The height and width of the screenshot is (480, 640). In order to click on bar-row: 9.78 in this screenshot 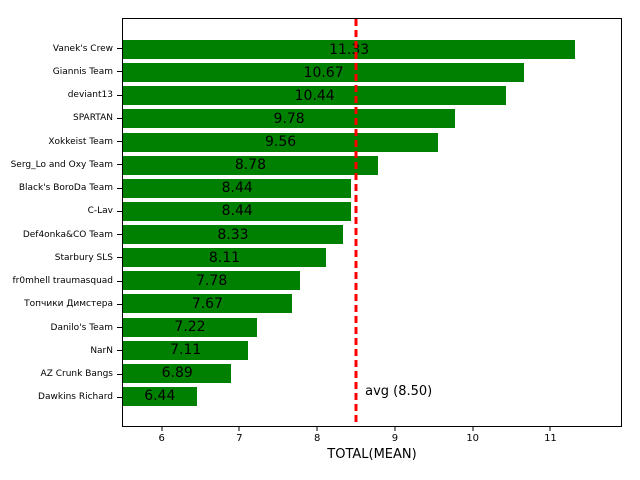, I will do `click(372, 118)`.